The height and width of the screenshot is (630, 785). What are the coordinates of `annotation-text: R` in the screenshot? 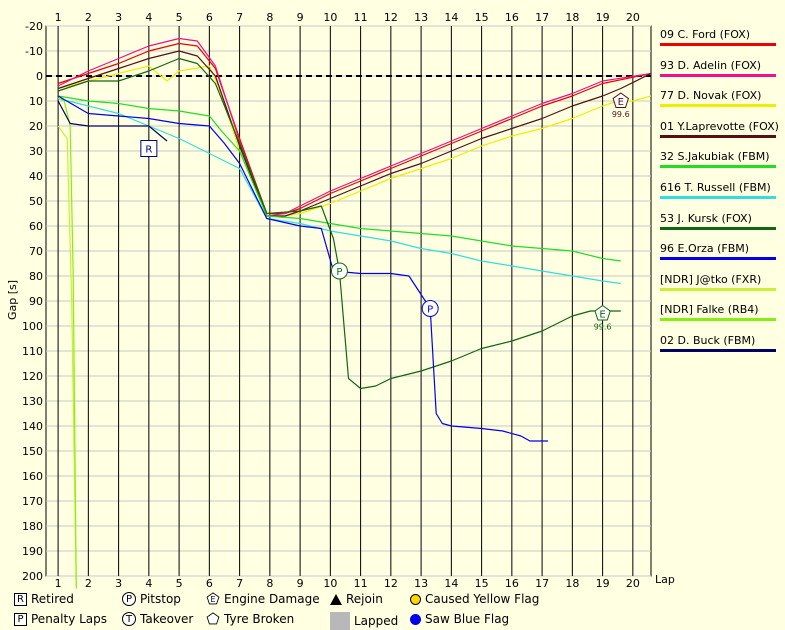 It's located at (148, 150).